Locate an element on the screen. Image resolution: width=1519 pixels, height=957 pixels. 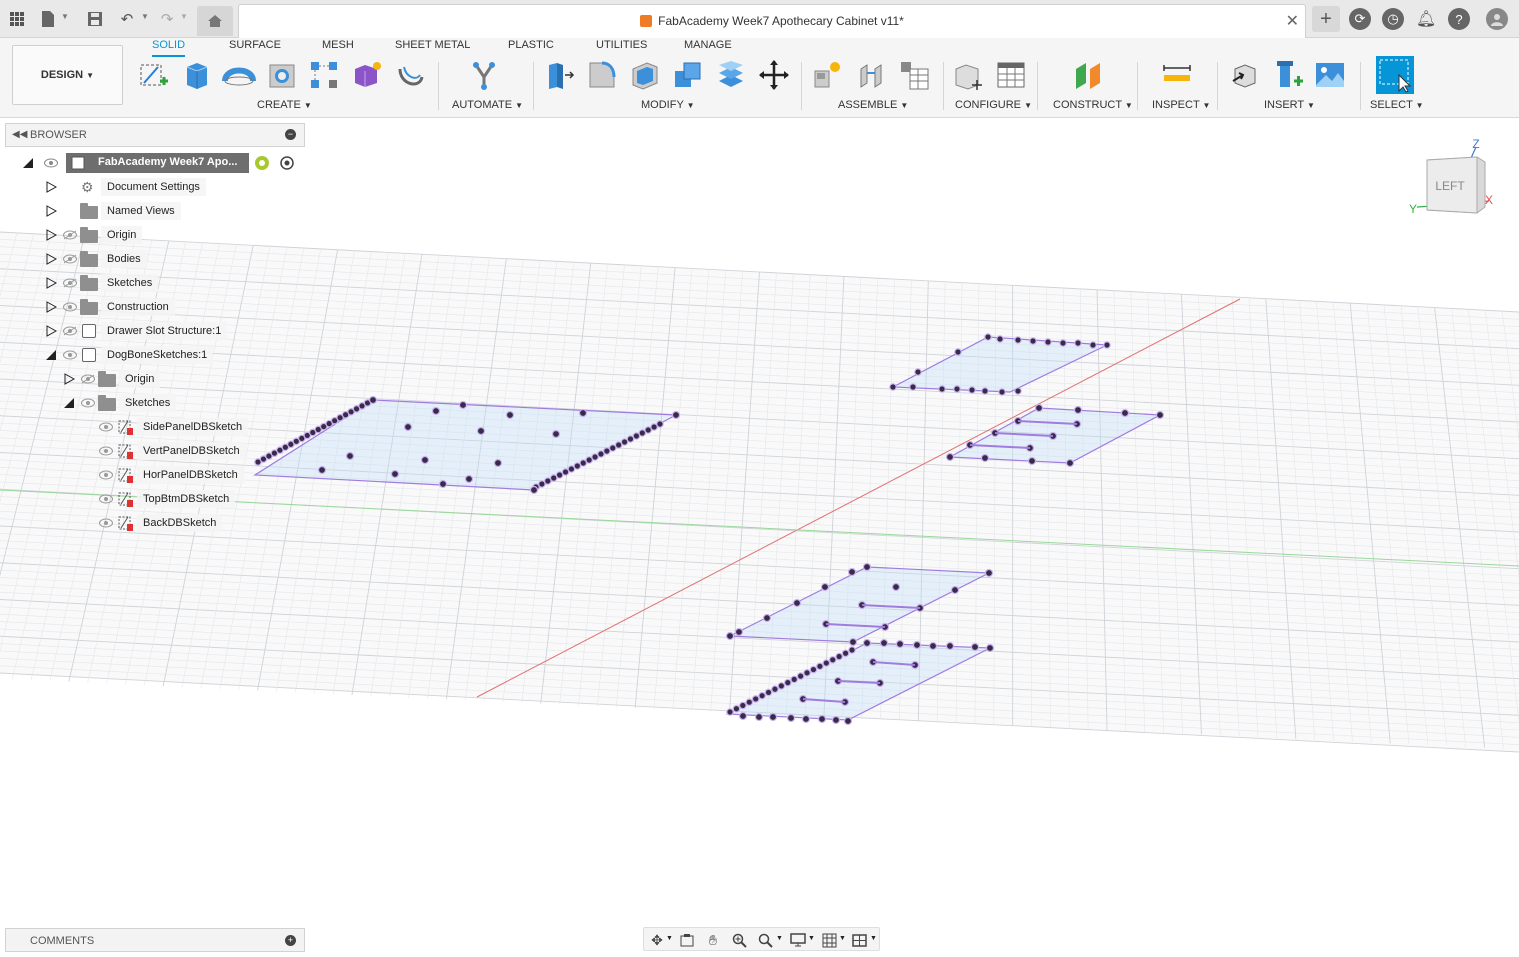
select-menu: SELECT ▼ is located at coordinates (1397, 105).